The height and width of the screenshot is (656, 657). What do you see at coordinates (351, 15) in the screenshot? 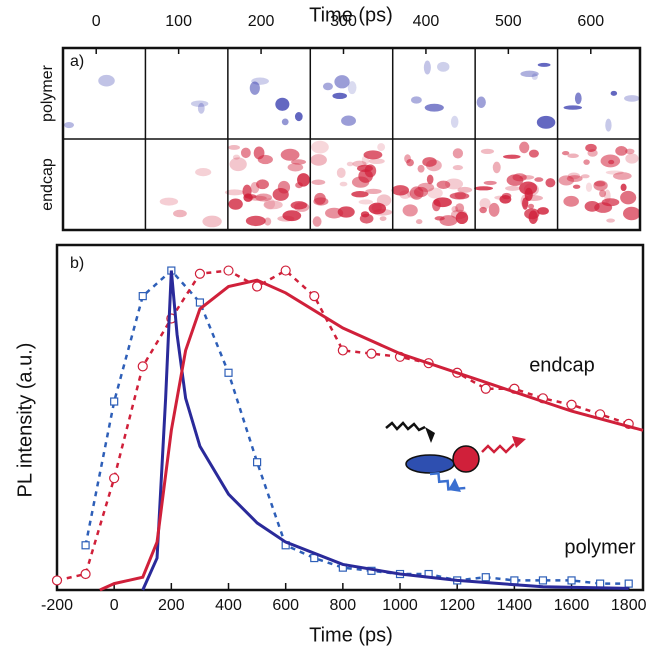
I see `panel-a-title: Time (ps)` at bounding box center [351, 15].